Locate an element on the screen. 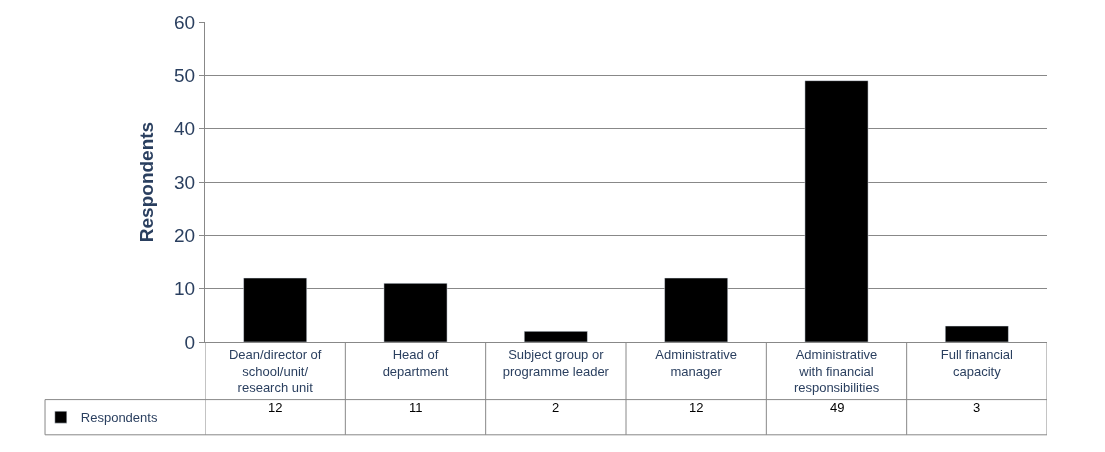 The width and height of the screenshot is (1105, 452). data-label: 2 is located at coordinates (556, 407).